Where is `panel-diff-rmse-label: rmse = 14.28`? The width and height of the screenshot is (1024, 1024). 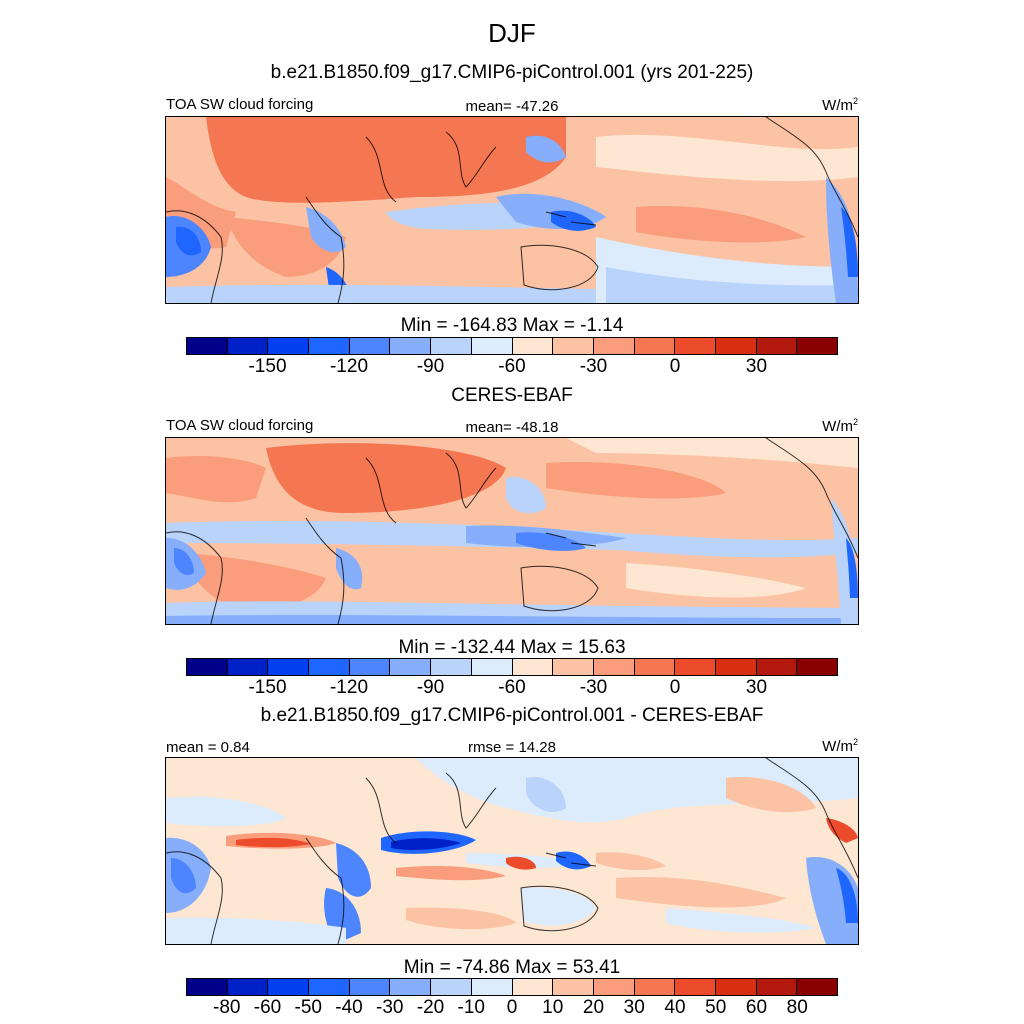
panel-diff-rmse-label: rmse = 14.28 is located at coordinates (512, 747).